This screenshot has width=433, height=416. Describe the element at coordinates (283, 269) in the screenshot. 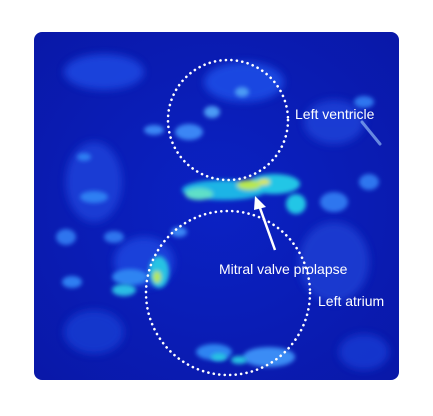

I see `mitral-valve-prolapse-label: Mitral valve prolapse` at that location.